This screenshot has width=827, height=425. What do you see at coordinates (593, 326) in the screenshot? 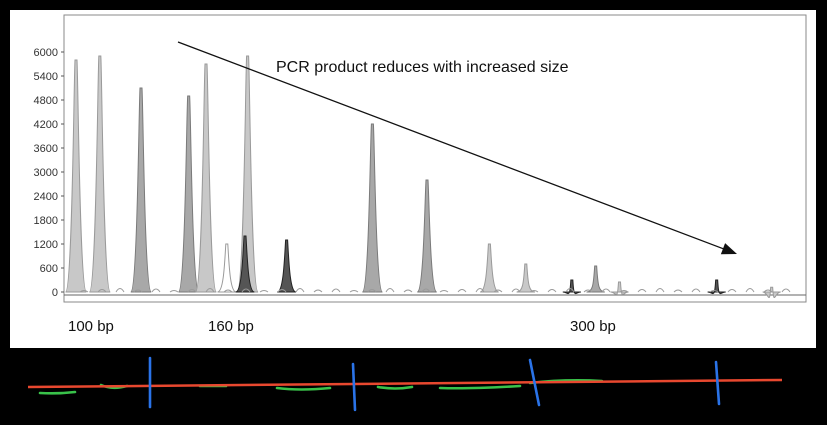
I see `x-tick-label-300bp: 300 bp` at bounding box center [593, 326].